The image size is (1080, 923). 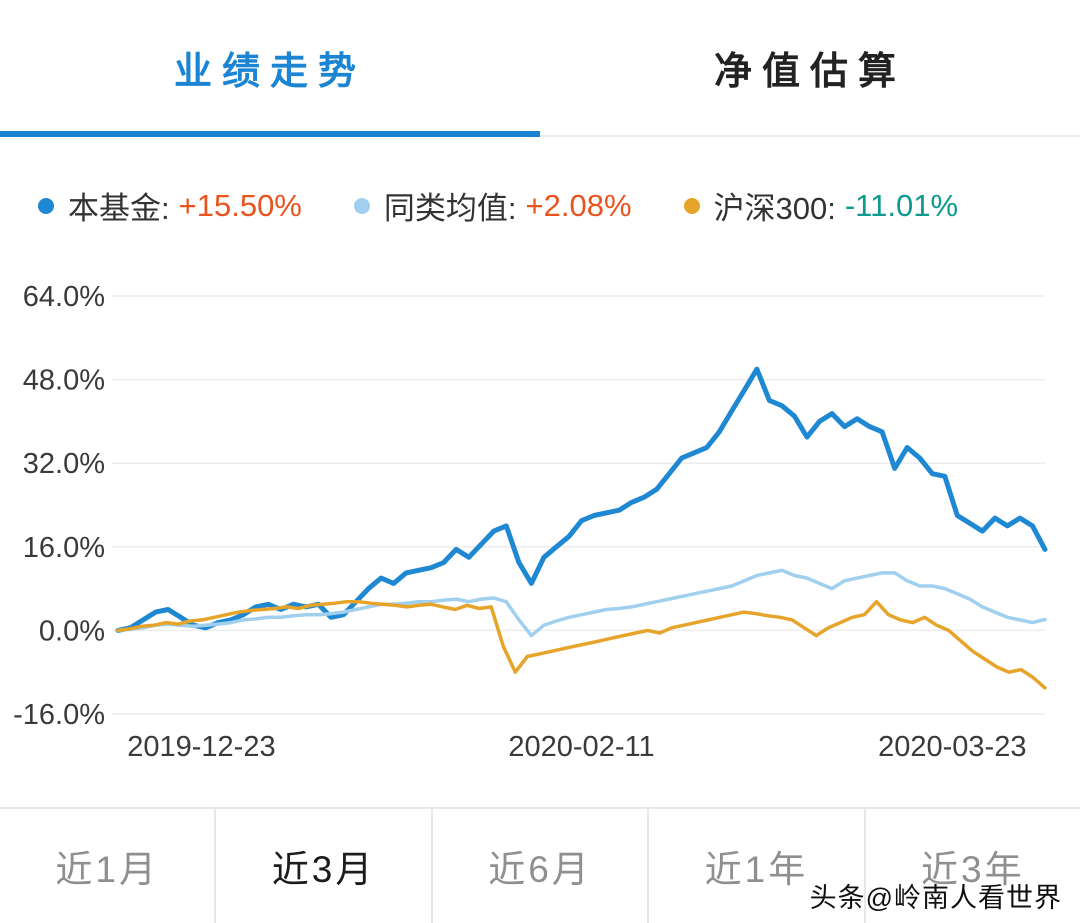 I want to click on tab-nav-estimate: 净值估算, so click(x=810, y=67).